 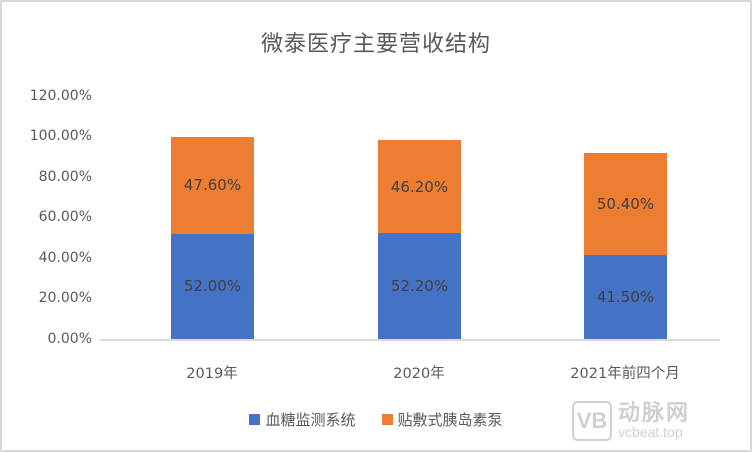 What do you see at coordinates (625, 374) in the screenshot?
I see `x-tick-label: 2021年前四个月` at bounding box center [625, 374].